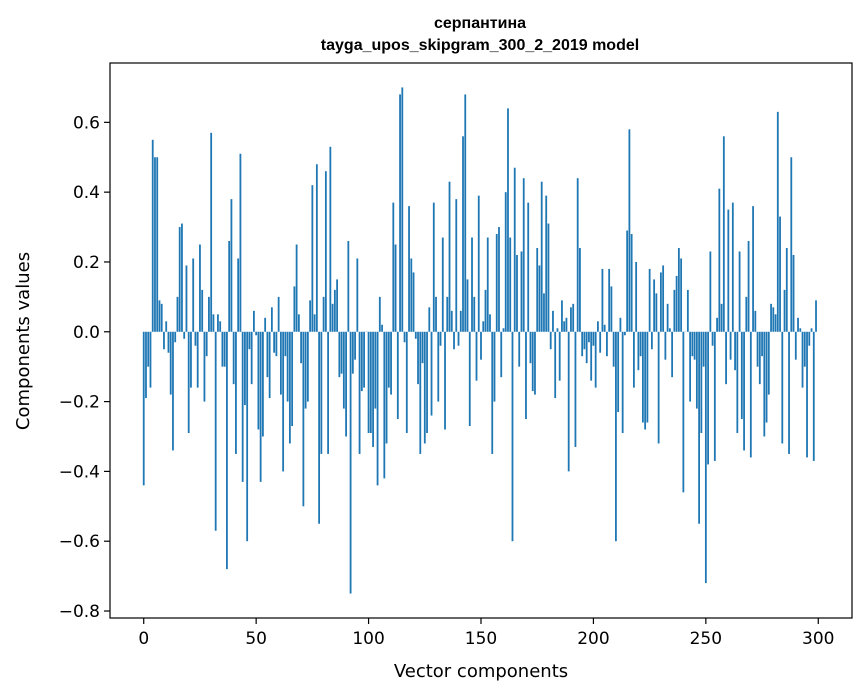 This screenshot has height=696, width=867. I want to click on chart-subtitle: tayga_upos_skipgram_300_2_2019 model, so click(480, 45).